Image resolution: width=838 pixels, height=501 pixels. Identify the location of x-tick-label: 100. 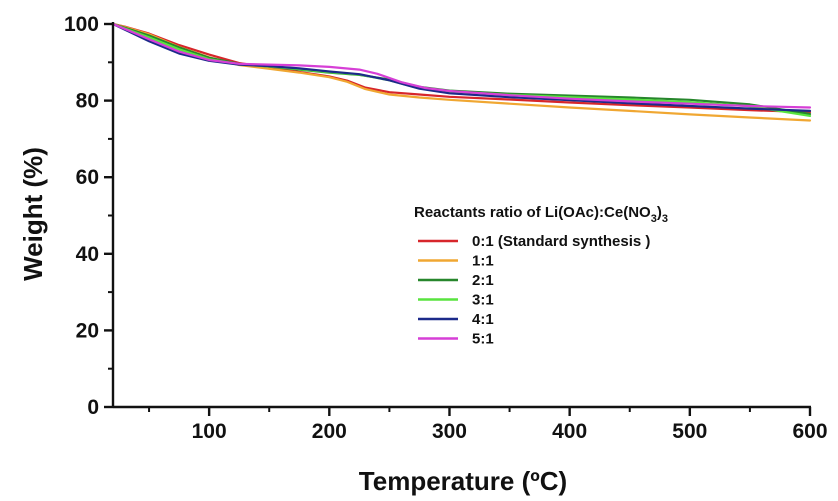
(209, 431).